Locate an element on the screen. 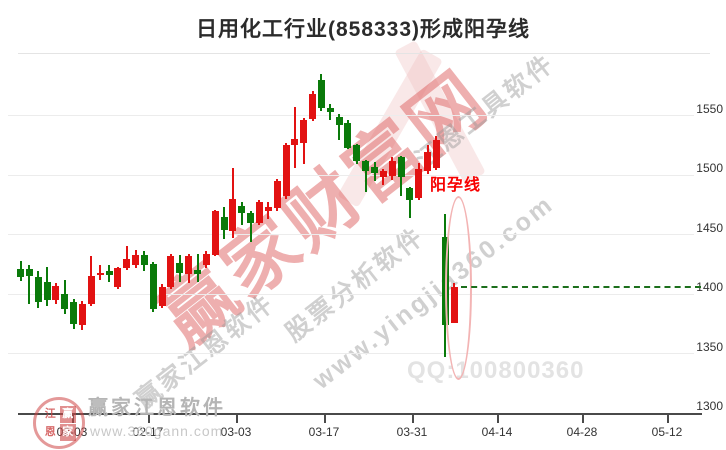 The height and width of the screenshot is (450, 726). pattern-highlight-ellipse is located at coordinates (458, 288).